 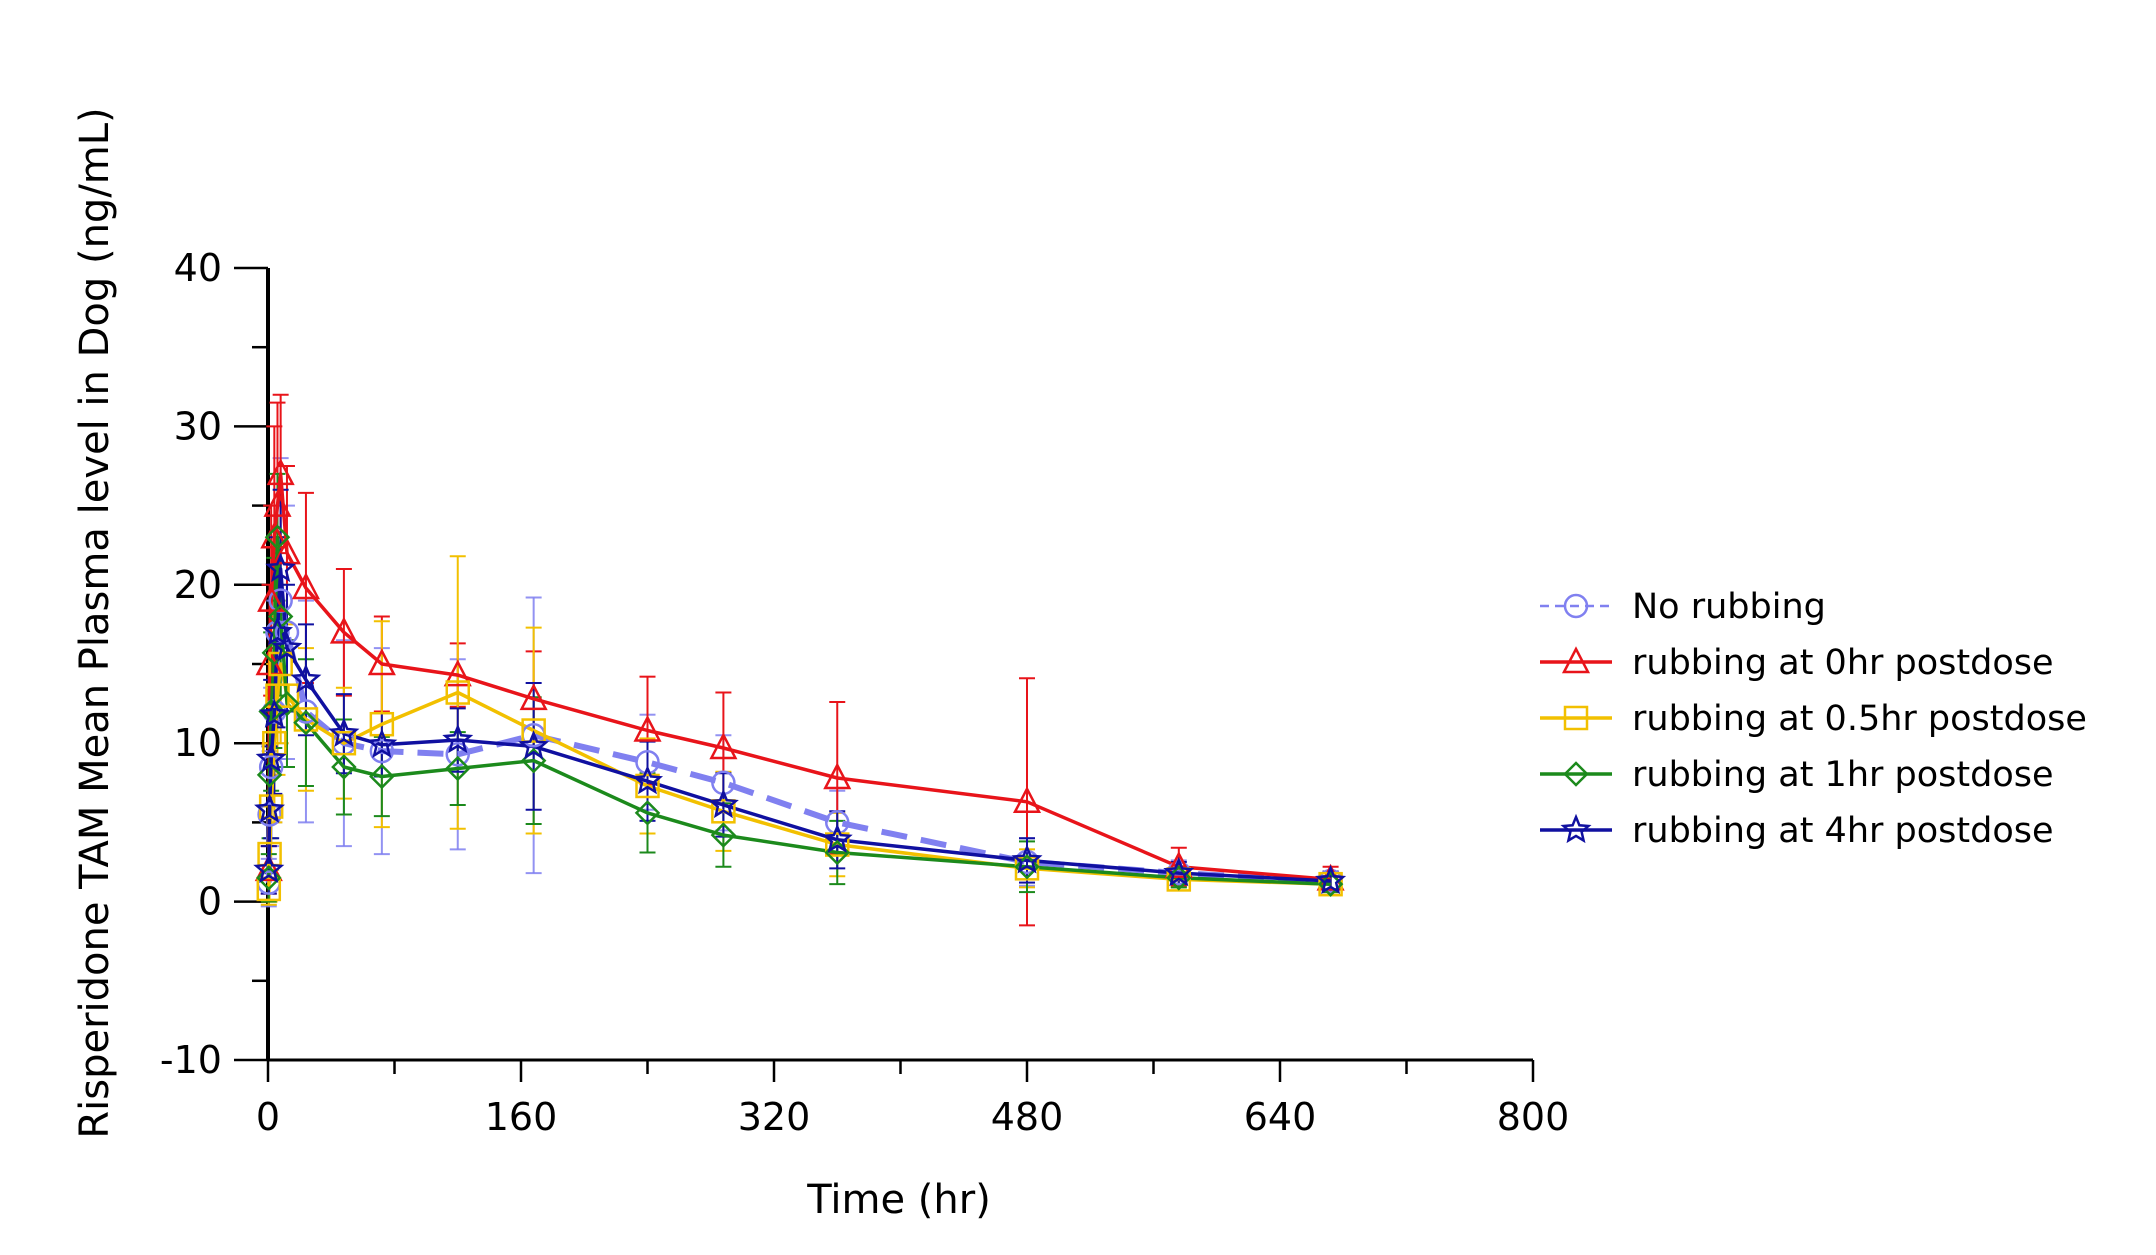 I want to click on x-tick-label: 0, so click(x=268, y=1117).